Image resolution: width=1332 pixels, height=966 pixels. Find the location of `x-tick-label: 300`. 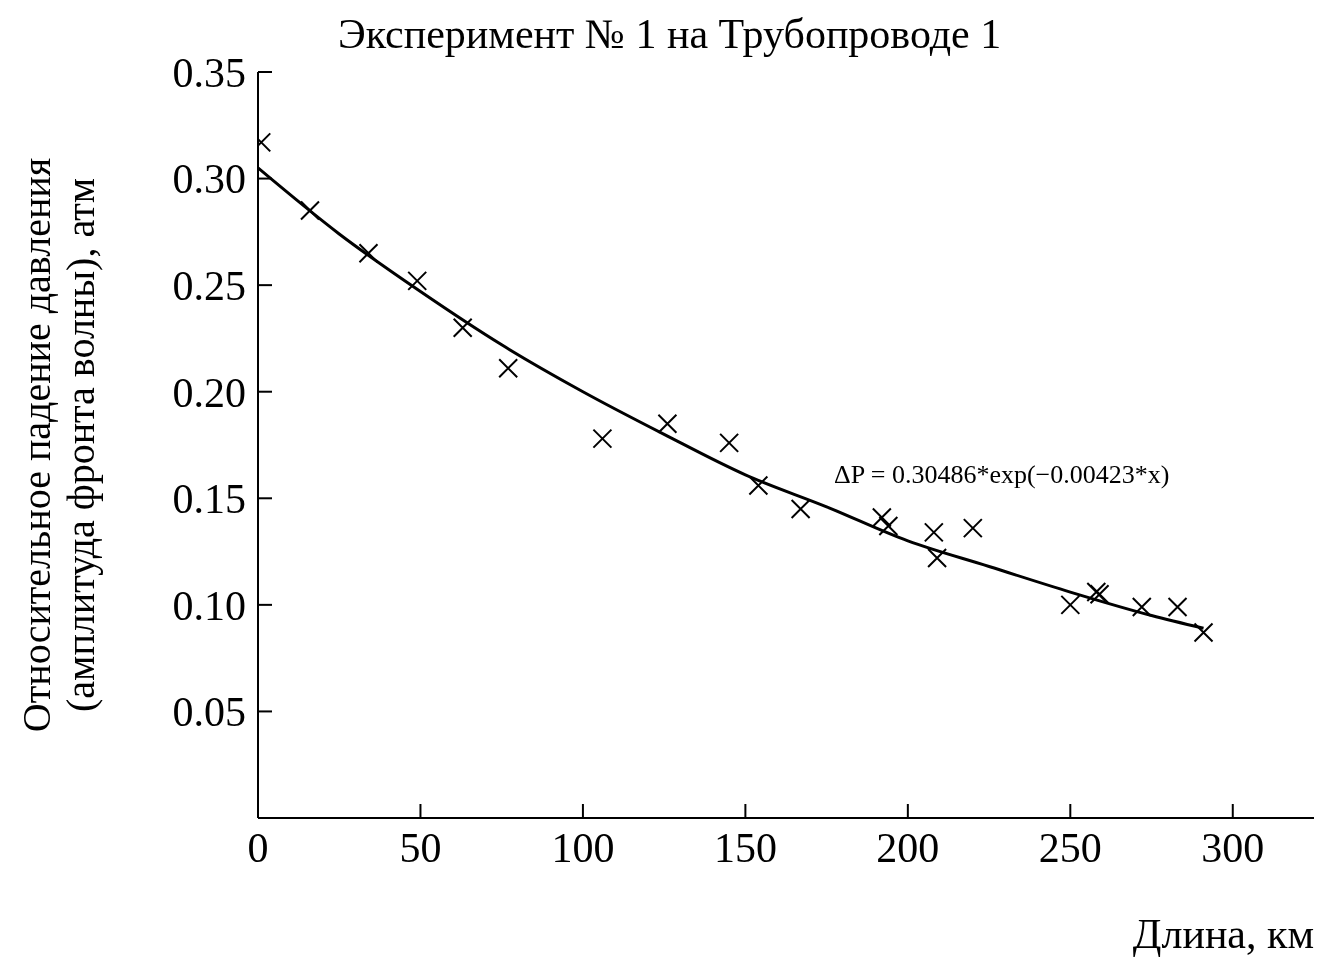

x-tick-label: 300 is located at coordinates (1233, 847).